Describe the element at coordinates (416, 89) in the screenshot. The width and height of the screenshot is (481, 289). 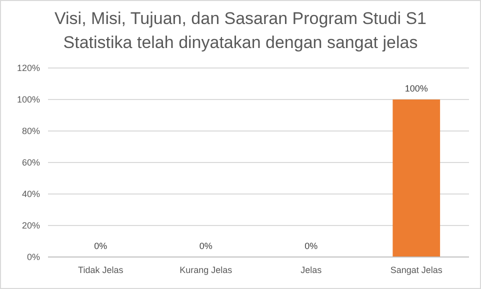
I see `data-label: 100%` at that location.